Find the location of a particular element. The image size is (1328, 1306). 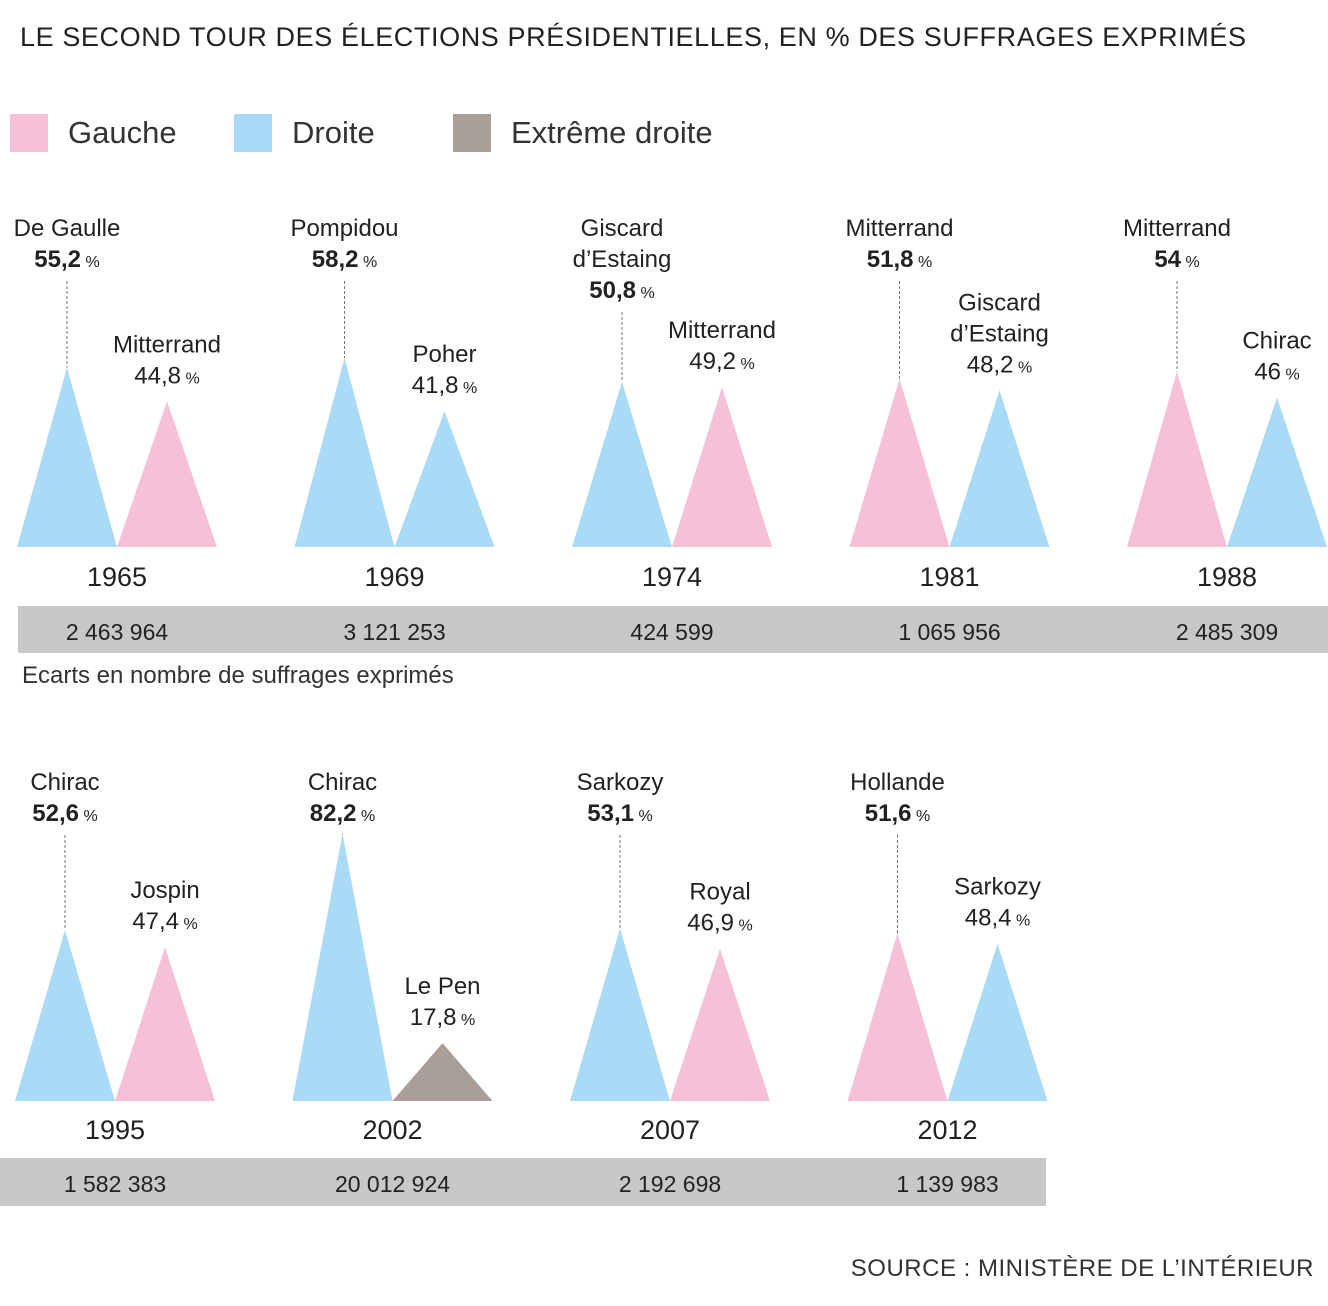

legend-swatch-gauche is located at coordinates (29, 133).